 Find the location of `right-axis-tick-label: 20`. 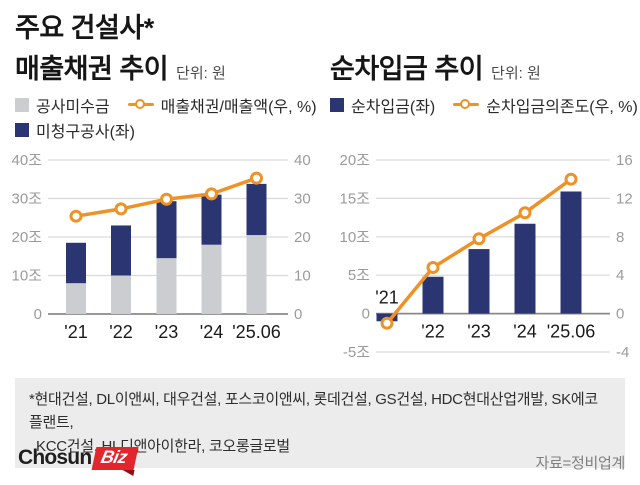

right-axis-tick-label: 20 is located at coordinates (302, 237).